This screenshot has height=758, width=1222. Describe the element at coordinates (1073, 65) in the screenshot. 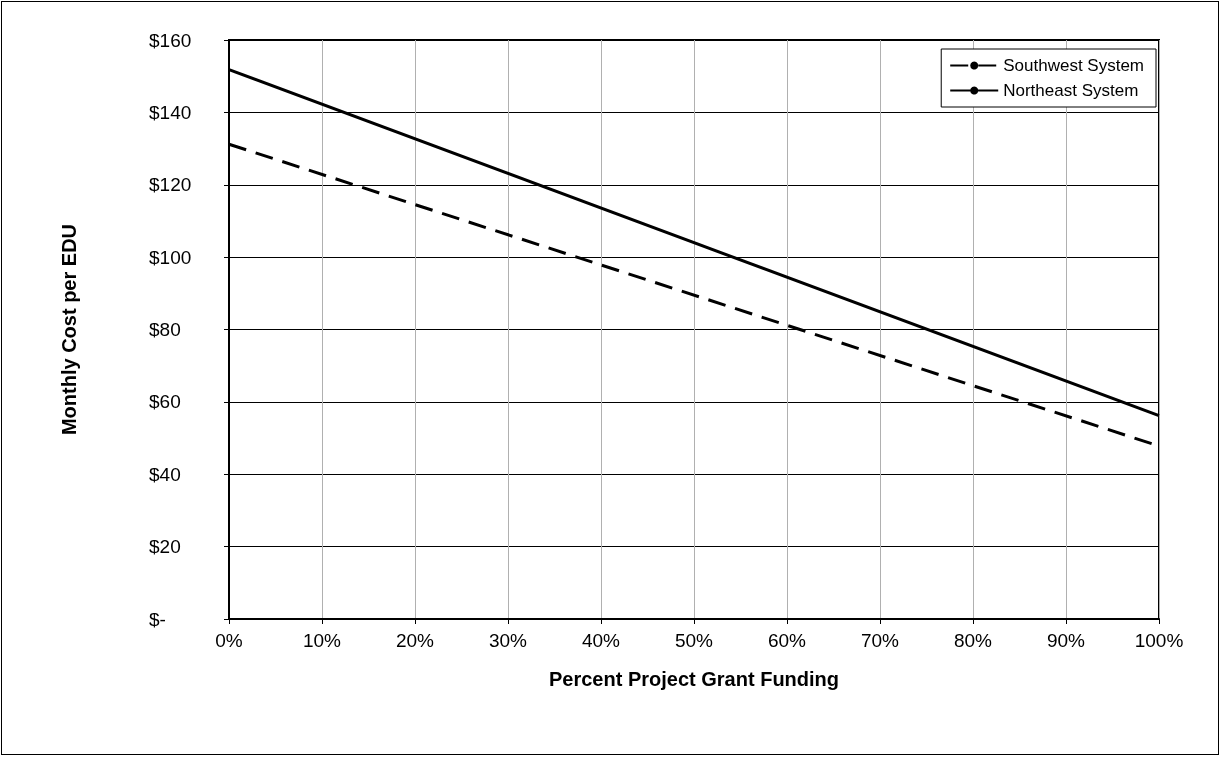

I see `legend-label: Southwest System` at that location.